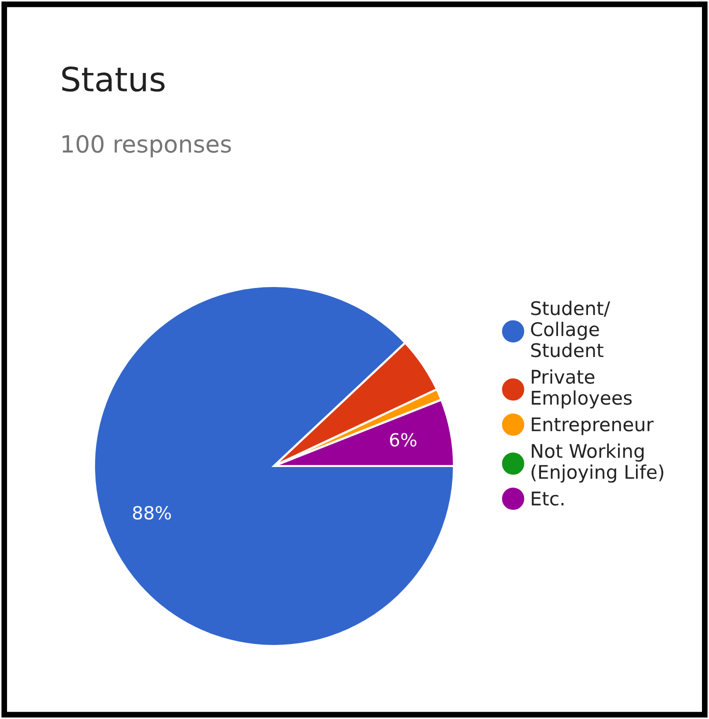 The height and width of the screenshot is (719, 709). I want to click on chart-title: Status, so click(113, 79).